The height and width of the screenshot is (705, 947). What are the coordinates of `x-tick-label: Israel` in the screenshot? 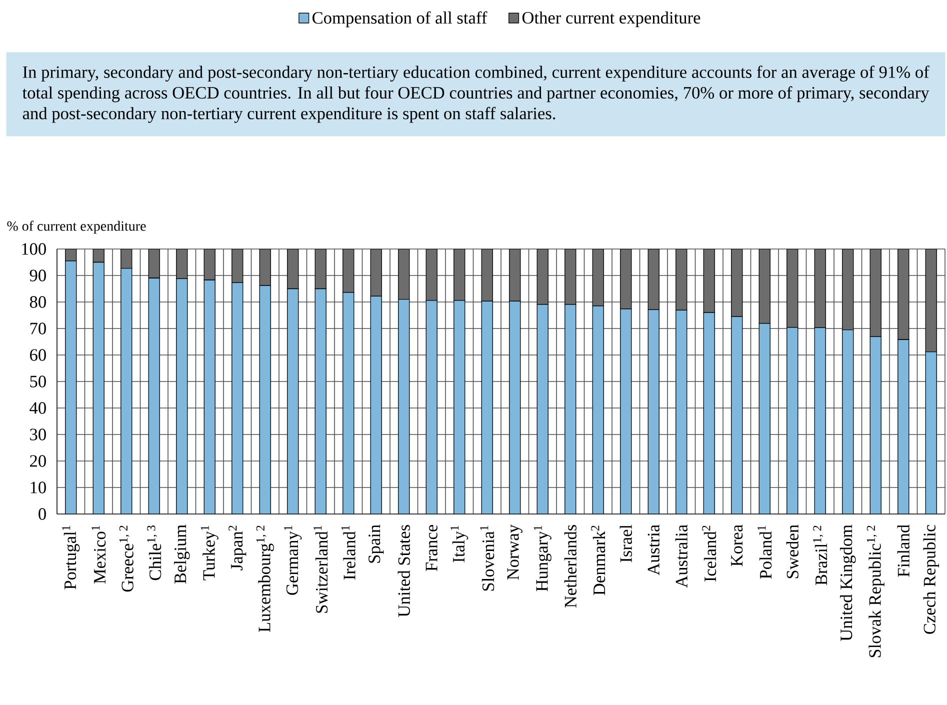 It's located at (626, 543).